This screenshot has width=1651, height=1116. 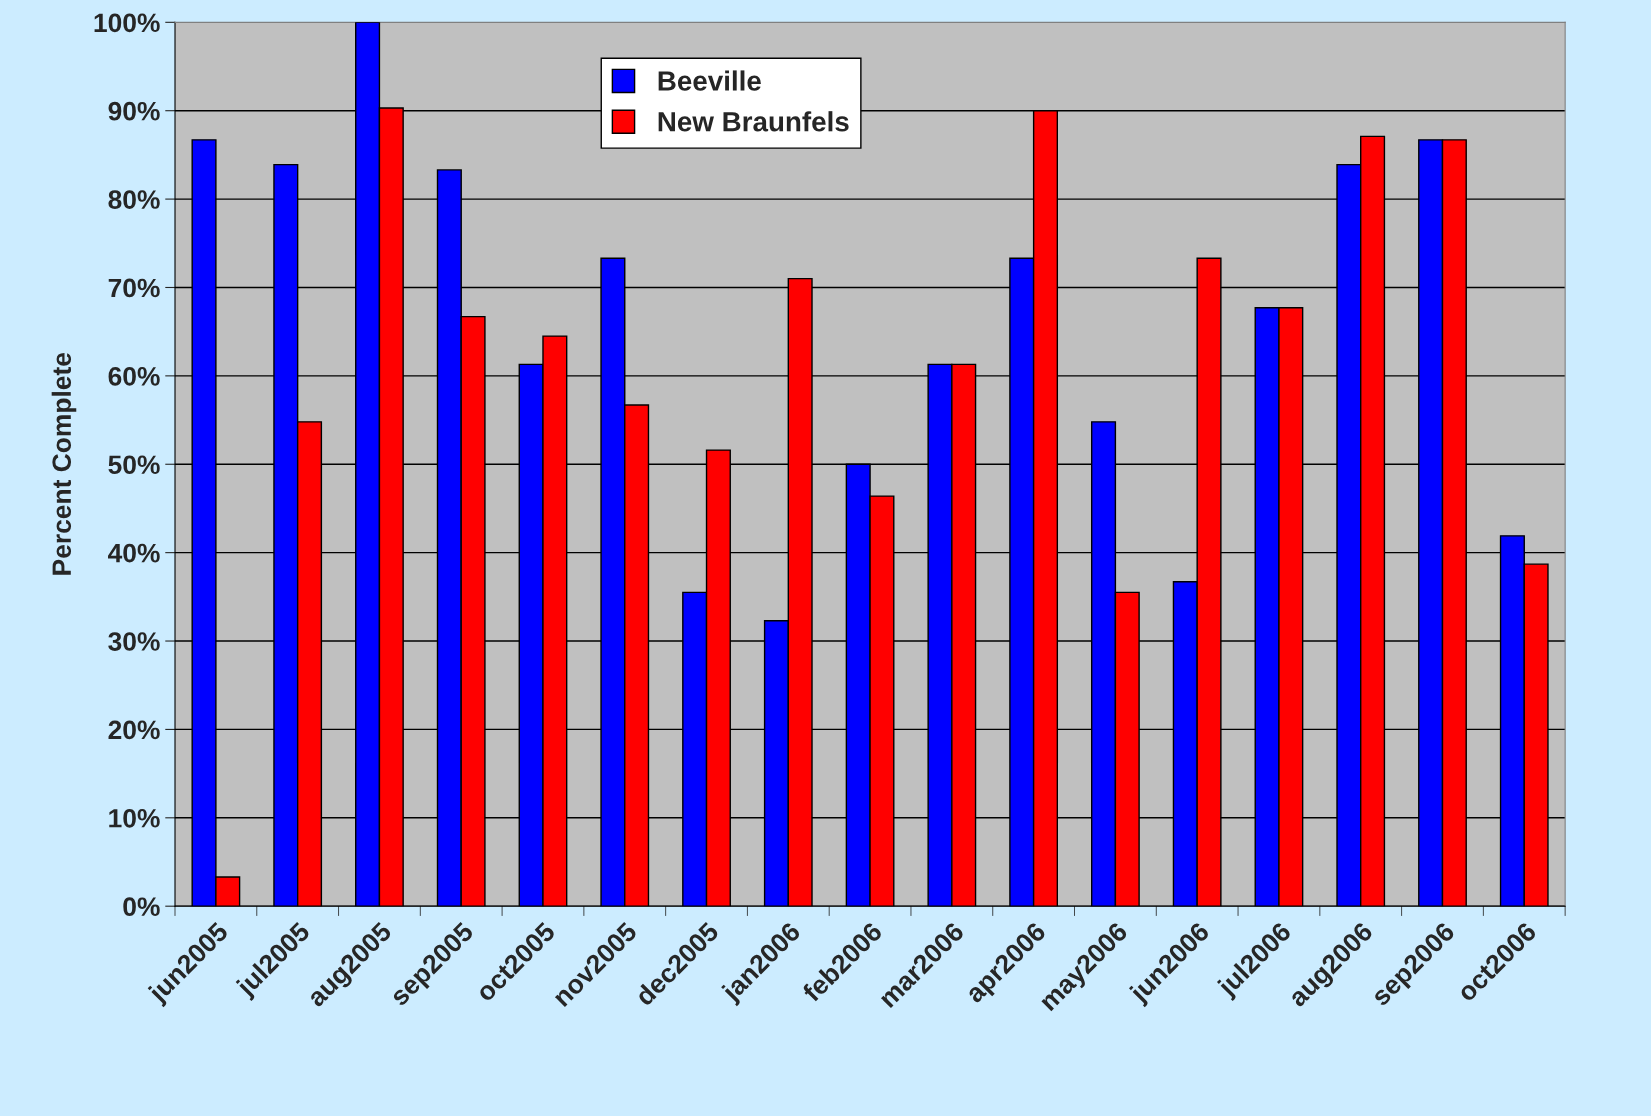 What do you see at coordinates (134, 199) in the screenshot?
I see `y-tick-label: 80%` at bounding box center [134, 199].